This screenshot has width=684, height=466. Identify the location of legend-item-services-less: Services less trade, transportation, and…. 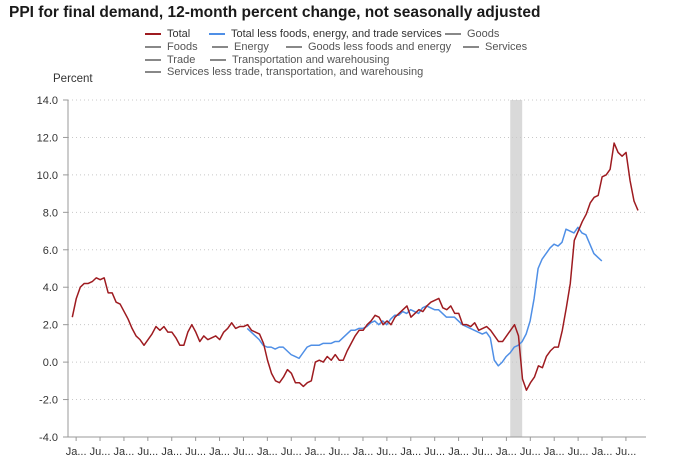
(284, 72).